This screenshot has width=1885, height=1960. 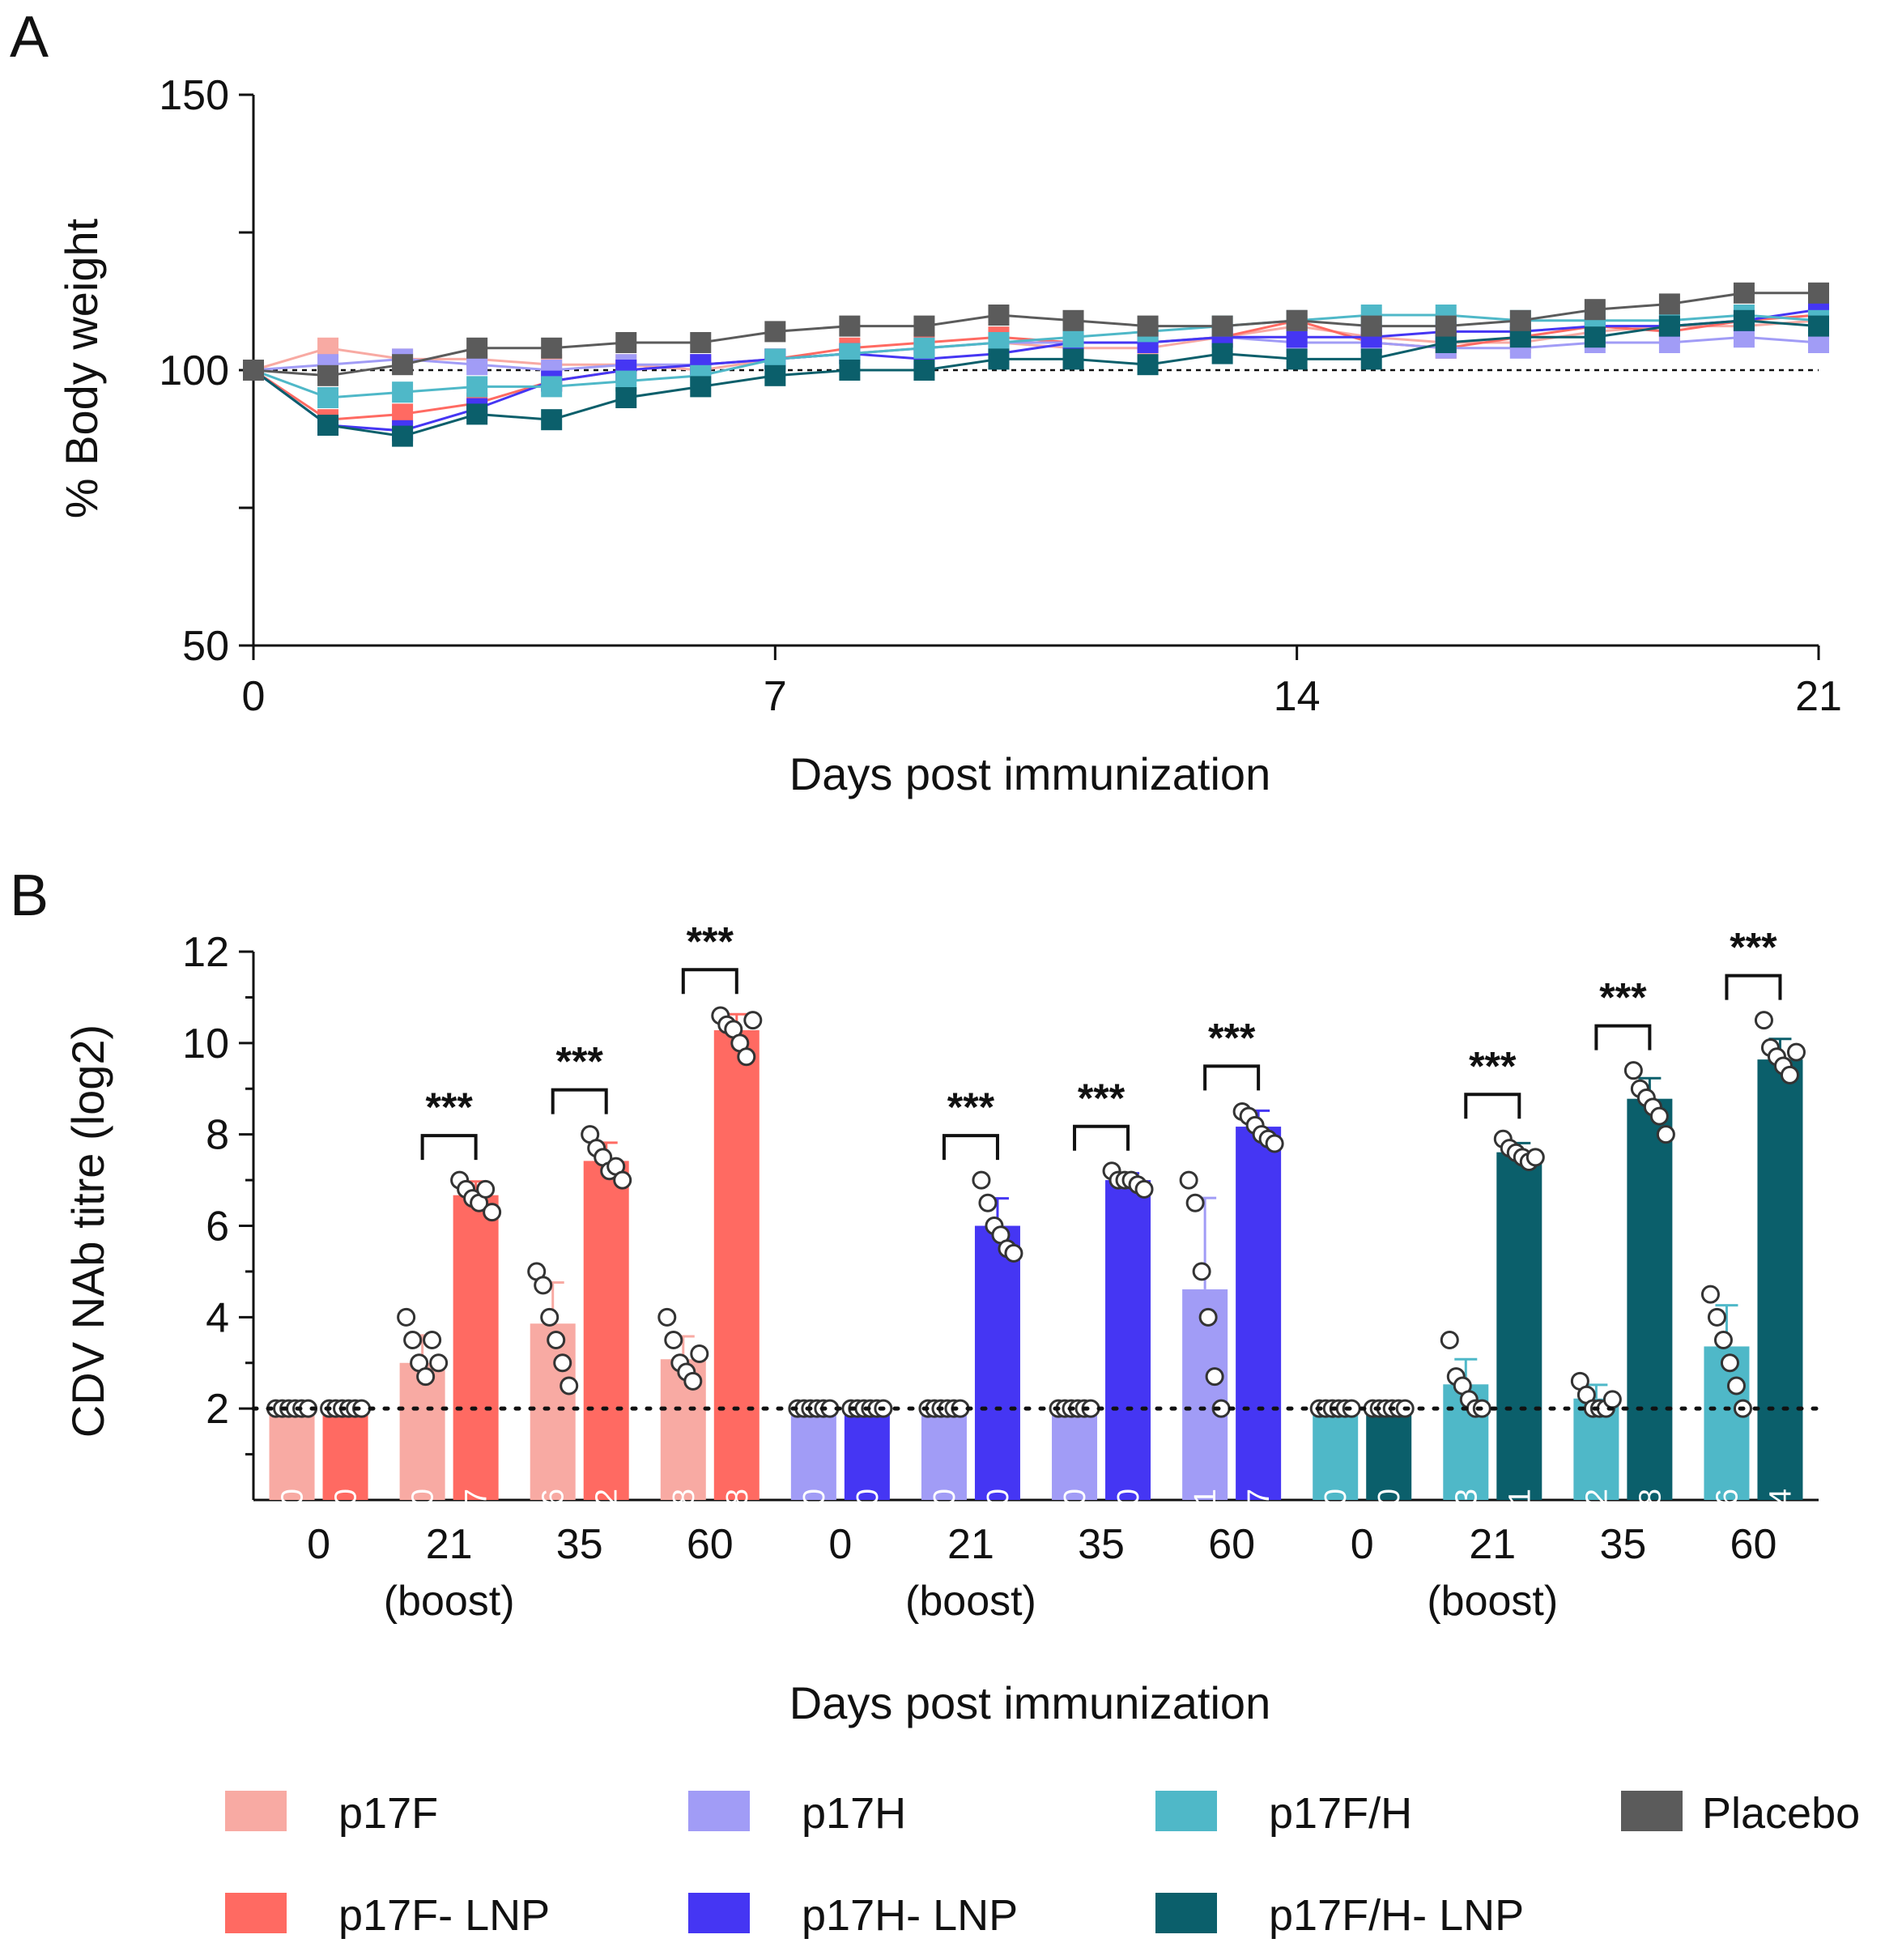 What do you see at coordinates (1029, 773) in the screenshot?
I see `panel-a-x-axis-title: Days post immunization` at bounding box center [1029, 773].